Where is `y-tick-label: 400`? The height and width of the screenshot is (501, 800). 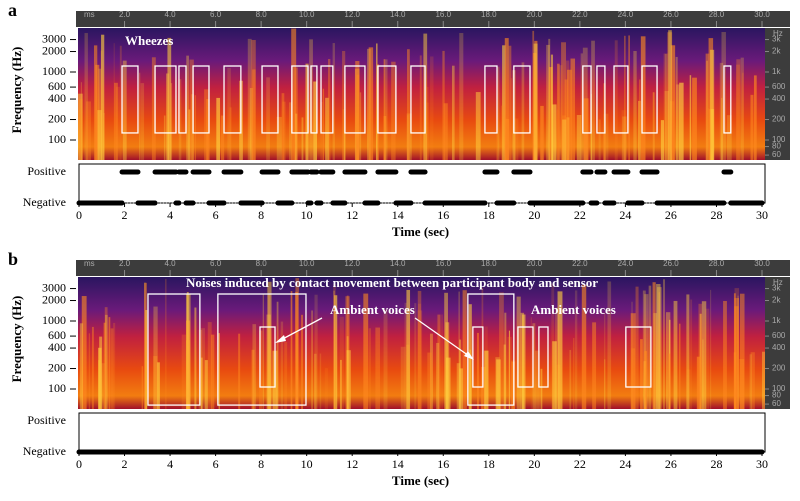
y-tick-label: 400 is located at coordinates (57, 347).